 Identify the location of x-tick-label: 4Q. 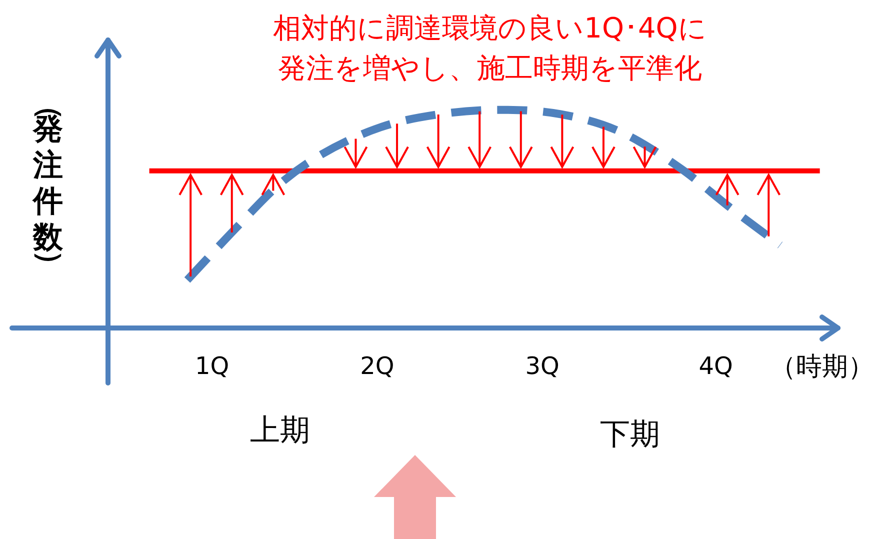
(715, 366).